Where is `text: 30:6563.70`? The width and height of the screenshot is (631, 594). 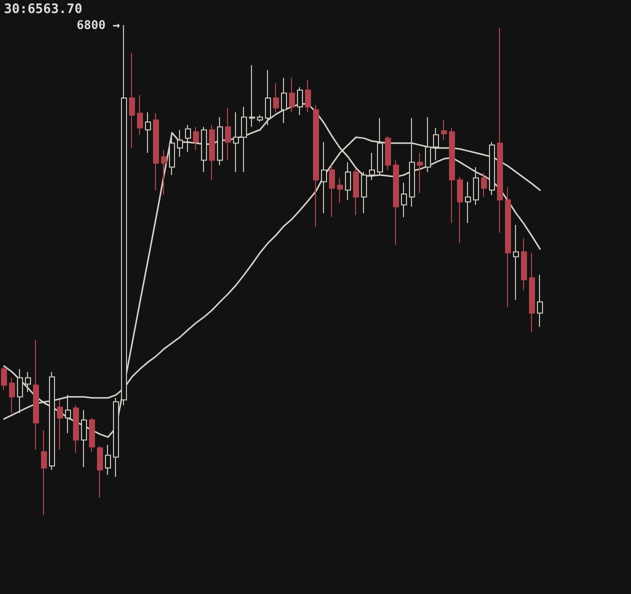 text: 30:6563.70 is located at coordinates (43, 9).